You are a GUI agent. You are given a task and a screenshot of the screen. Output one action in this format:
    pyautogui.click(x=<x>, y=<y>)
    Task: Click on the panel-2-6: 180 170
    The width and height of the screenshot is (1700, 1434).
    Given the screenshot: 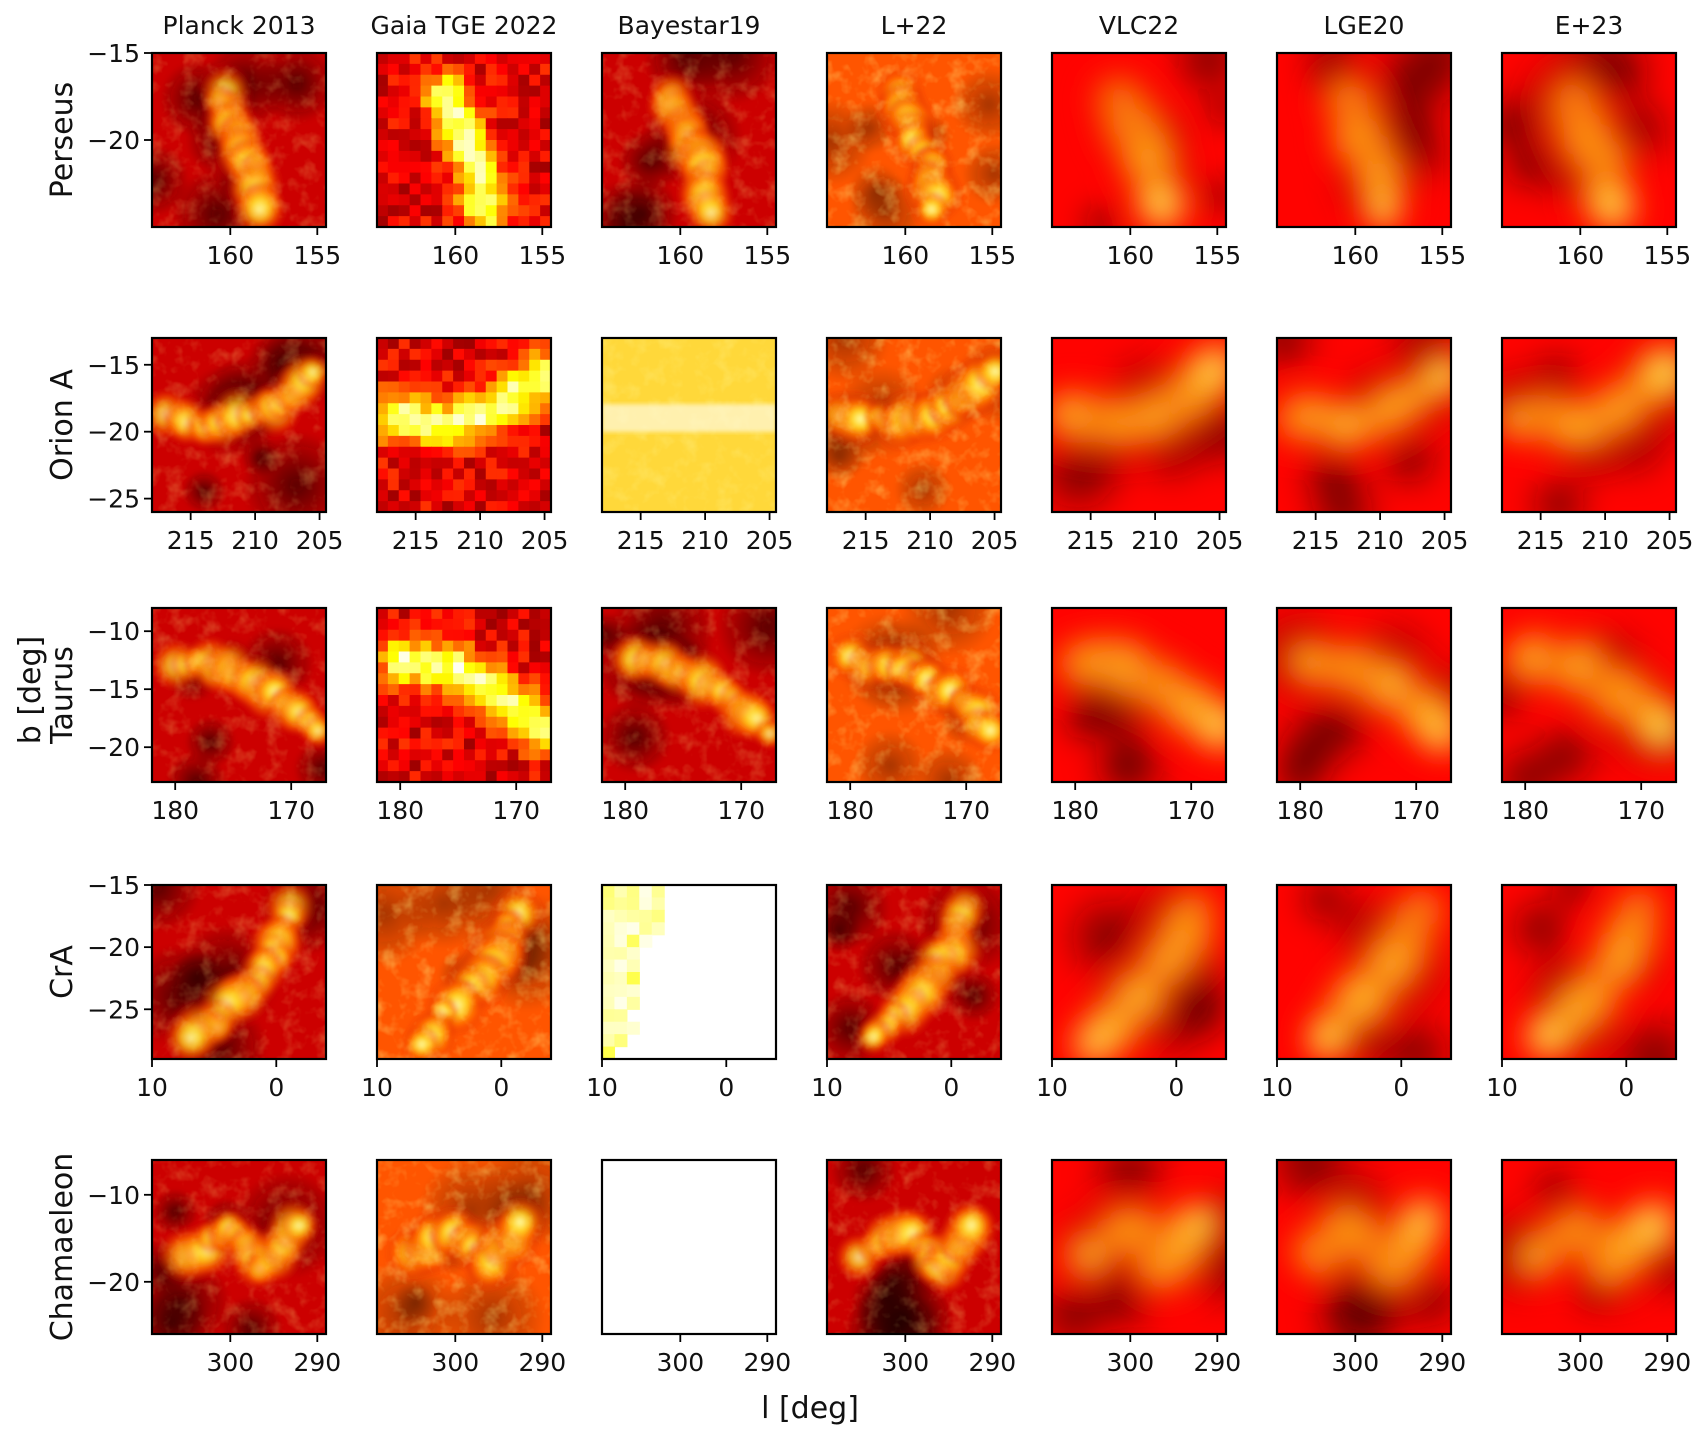 What is the action you would take?
    pyautogui.click(x=1589, y=715)
    